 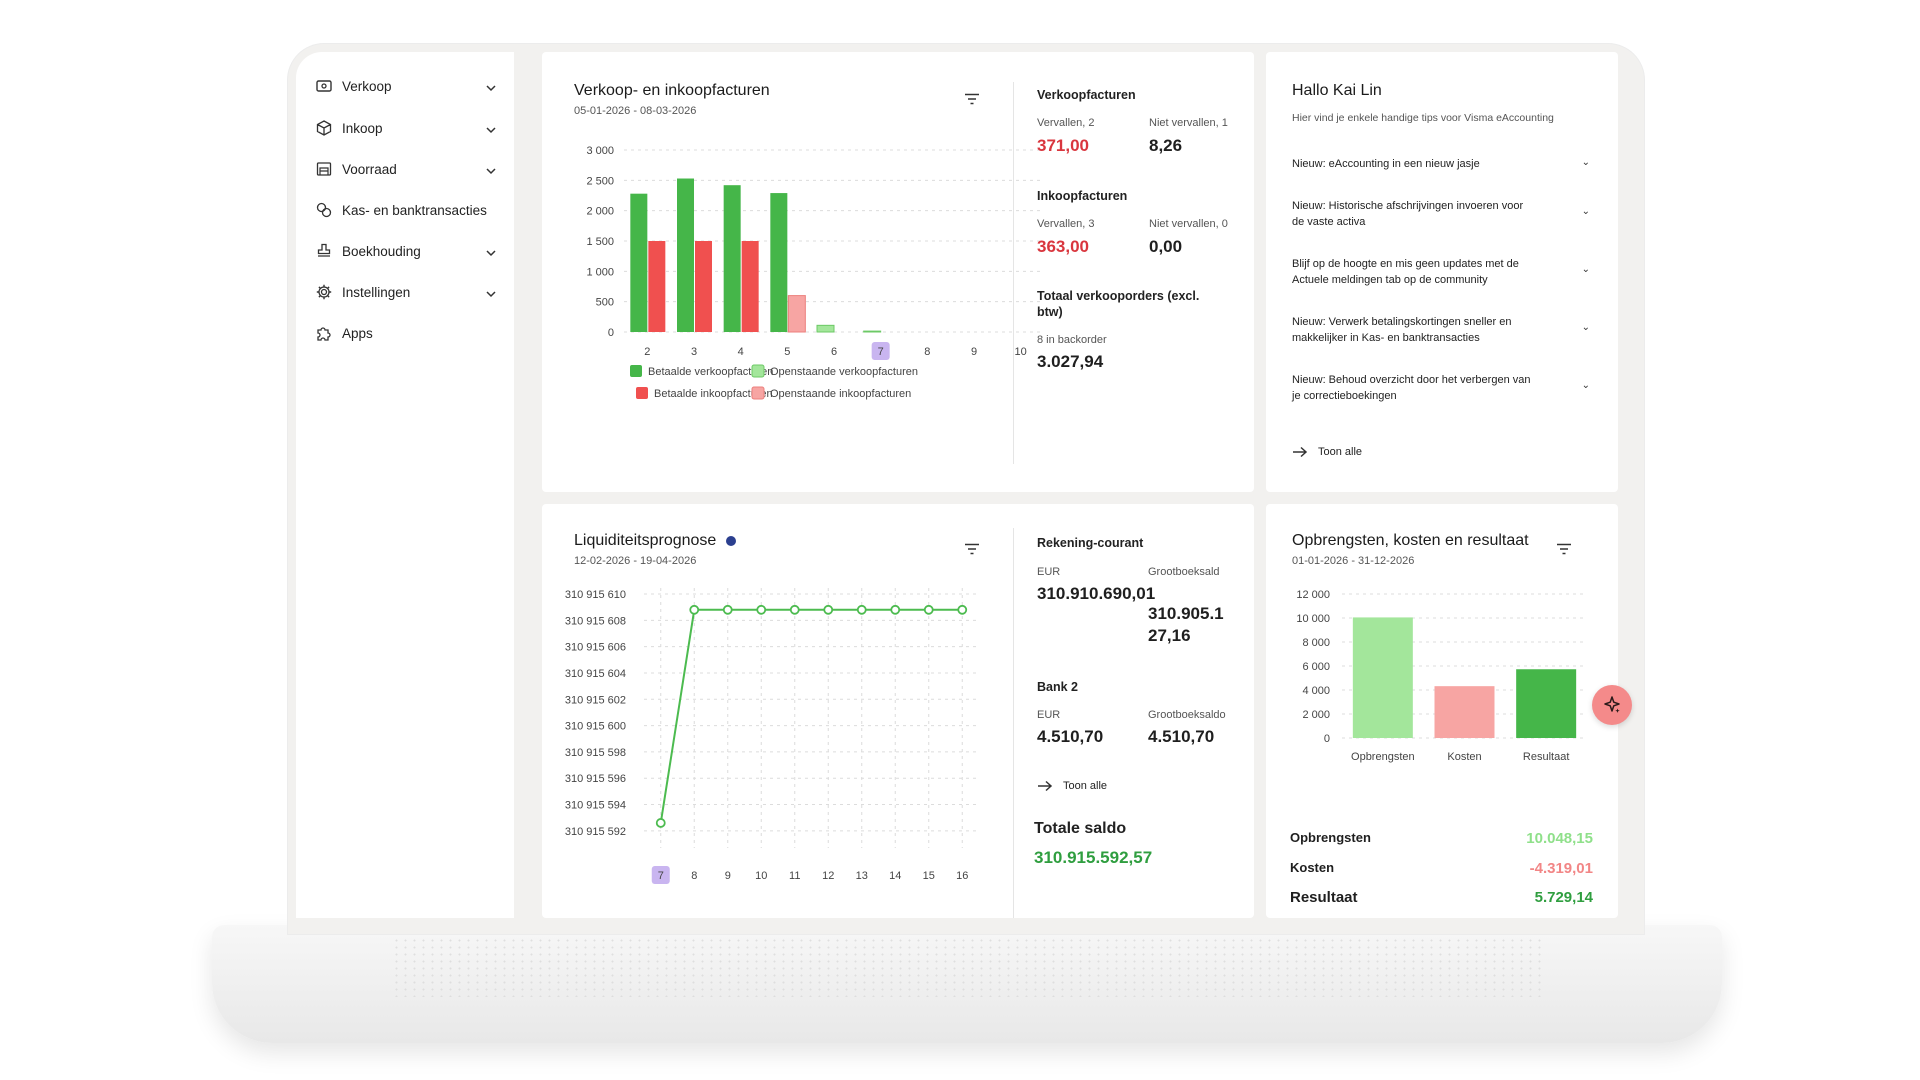 What do you see at coordinates (1096, 593) in the screenshot?
I see `account1-value: 310.910.690,01` at bounding box center [1096, 593].